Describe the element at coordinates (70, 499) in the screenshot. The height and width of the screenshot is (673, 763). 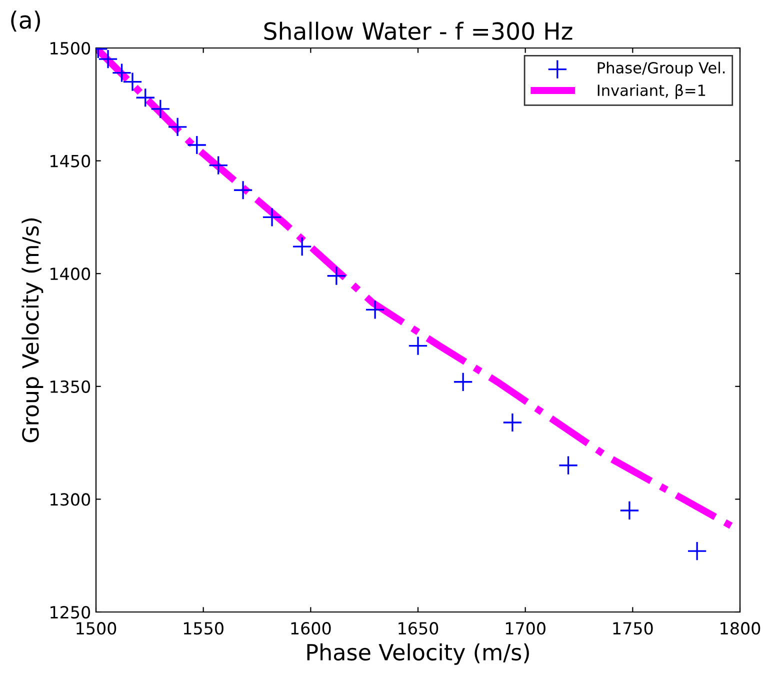
I see `y-tick-label: 1300` at that location.